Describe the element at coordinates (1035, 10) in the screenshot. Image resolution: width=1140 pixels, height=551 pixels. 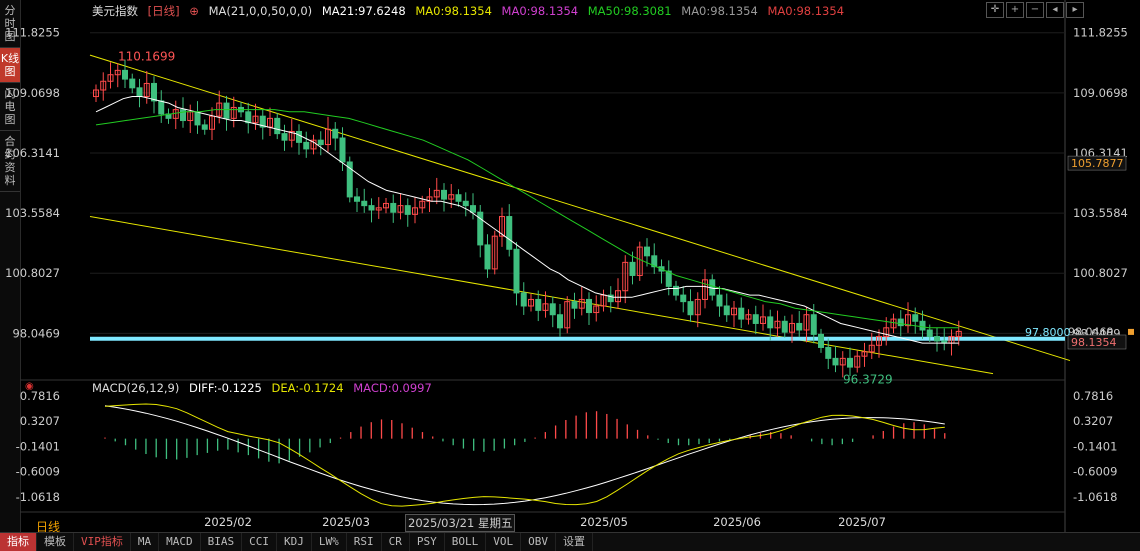
I see `zoom-out-icon: −` at that location.